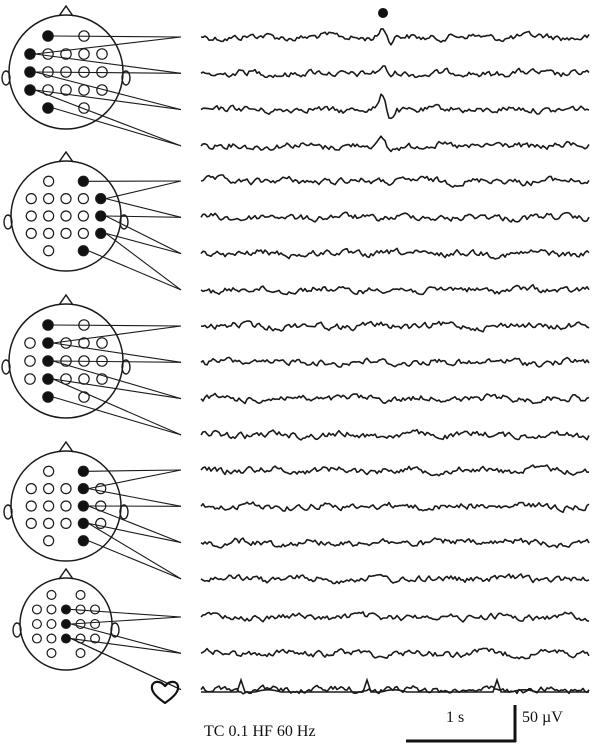 This screenshot has width=592, height=744. What do you see at coordinates (542, 717) in the screenshot?
I see `amplitude-scale-label: 50 µV` at bounding box center [542, 717].